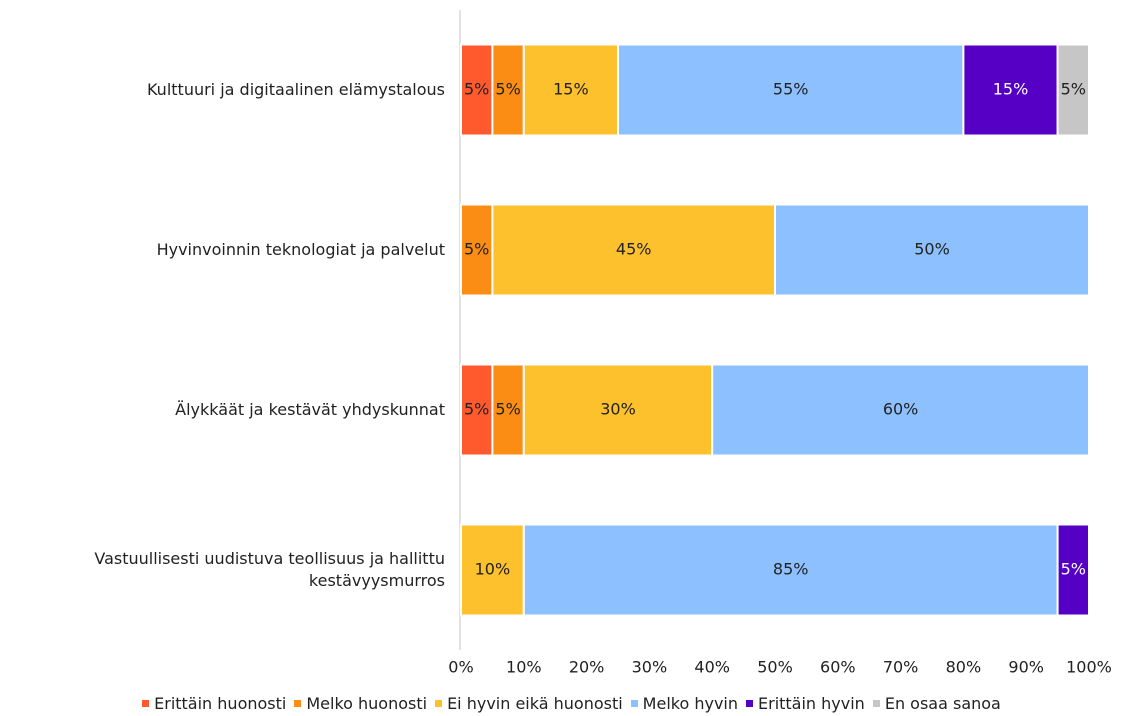  What do you see at coordinates (310, 409) in the screenshot?
I see `category-label: Älykkäät ja kestävät yhdyskunnat` at bounding box center [310, 409].